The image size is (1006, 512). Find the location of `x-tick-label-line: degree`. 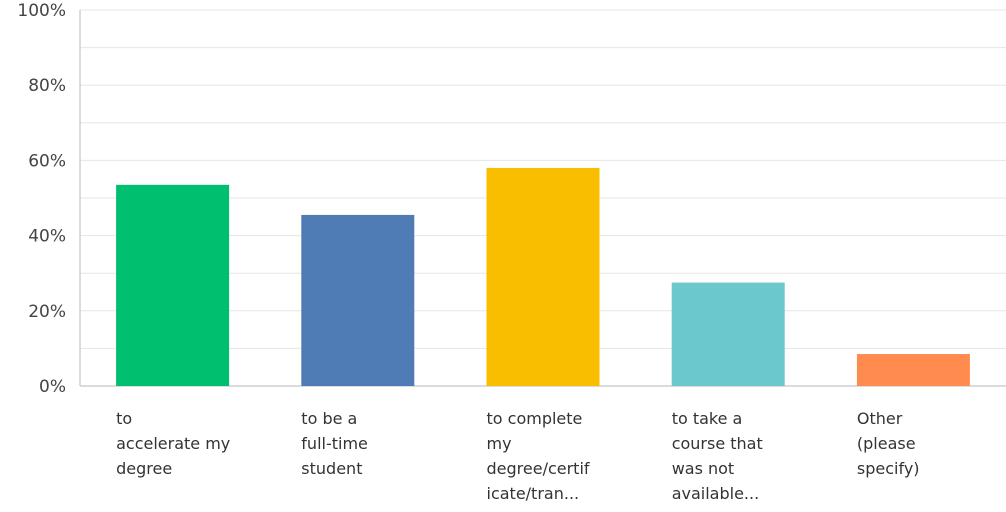

x-tick-label-line: degree is located at coordinates (144, 468).